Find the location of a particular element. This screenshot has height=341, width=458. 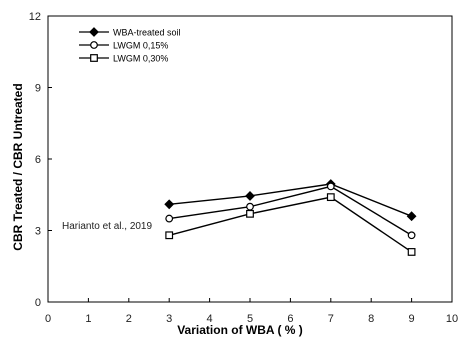

y-tick-label: 6 is located at coordinates (38, 160).